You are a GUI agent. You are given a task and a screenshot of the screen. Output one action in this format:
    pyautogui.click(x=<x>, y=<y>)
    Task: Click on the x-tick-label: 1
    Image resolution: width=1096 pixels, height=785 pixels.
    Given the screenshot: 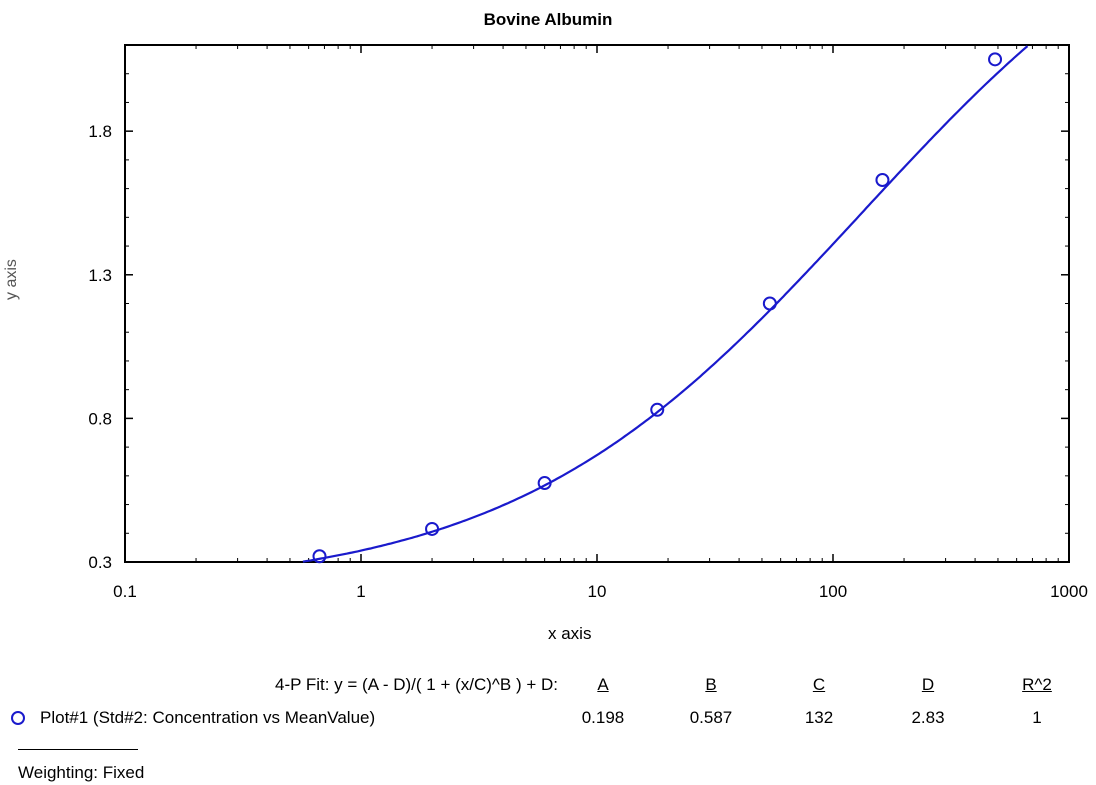 What is the action you would take?
    pyautogui.click(x=360, y=591)
    